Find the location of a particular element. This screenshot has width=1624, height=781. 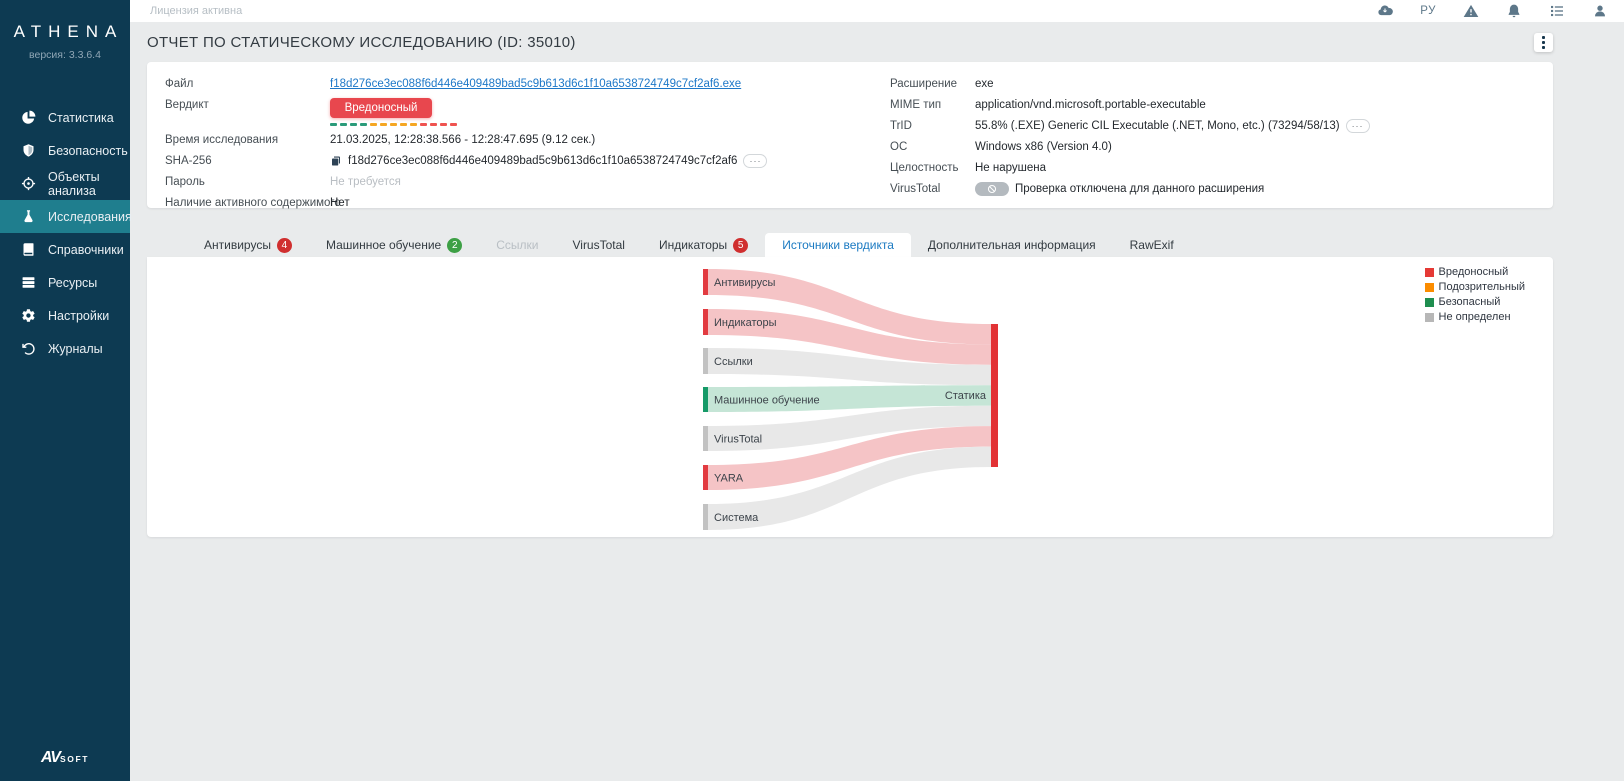

tab-label: RawExif is located at coordinates (1151, 245).